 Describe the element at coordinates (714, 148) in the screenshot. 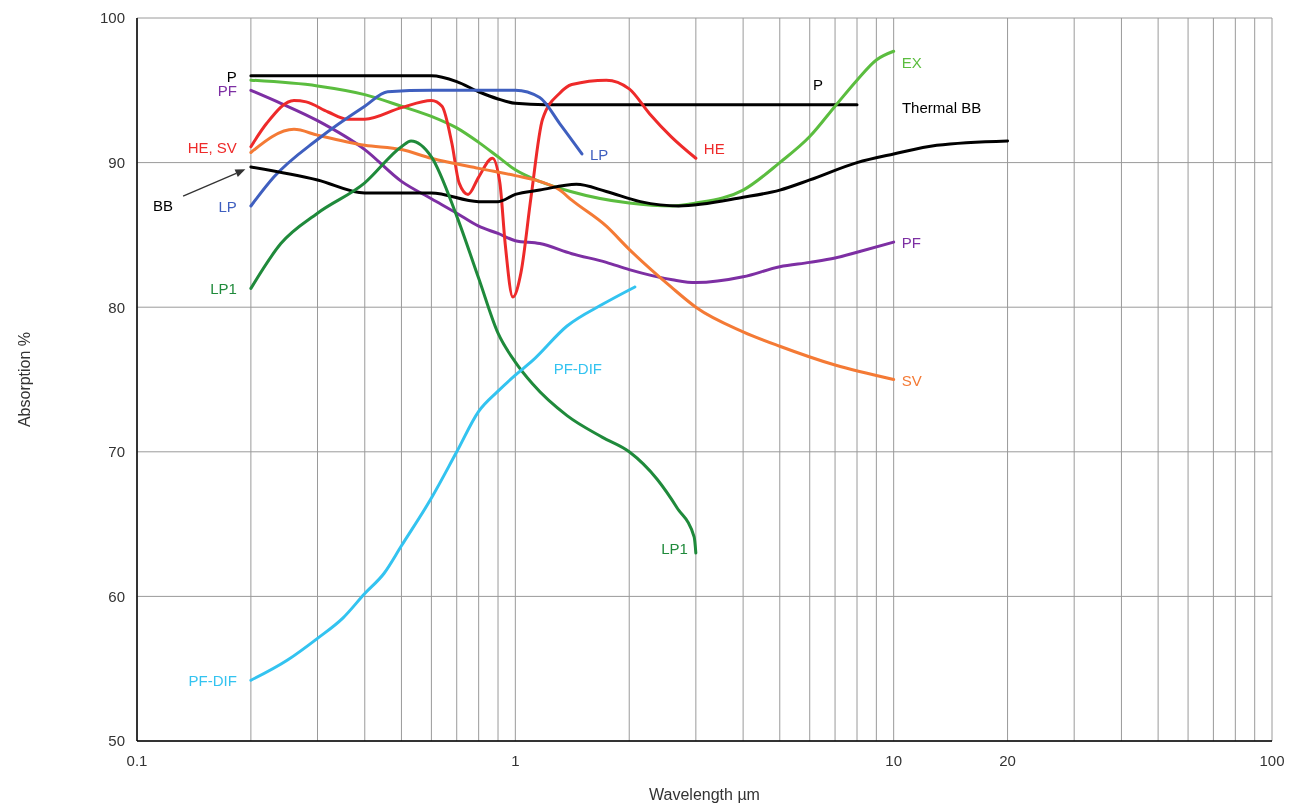

I see `series-label: HE` at that location.